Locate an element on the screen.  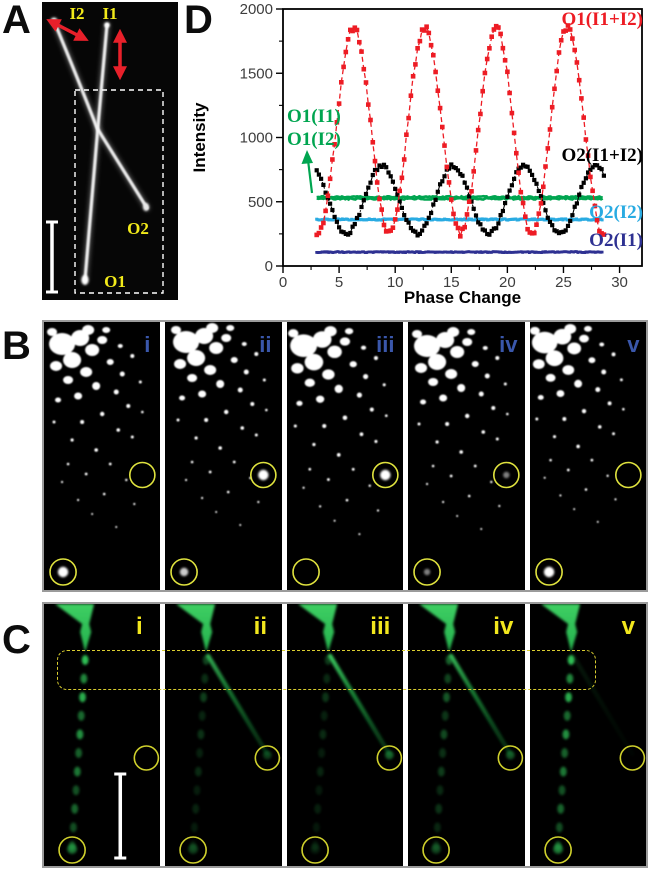
nanowire-i1 is located at coordinates (95, 153).